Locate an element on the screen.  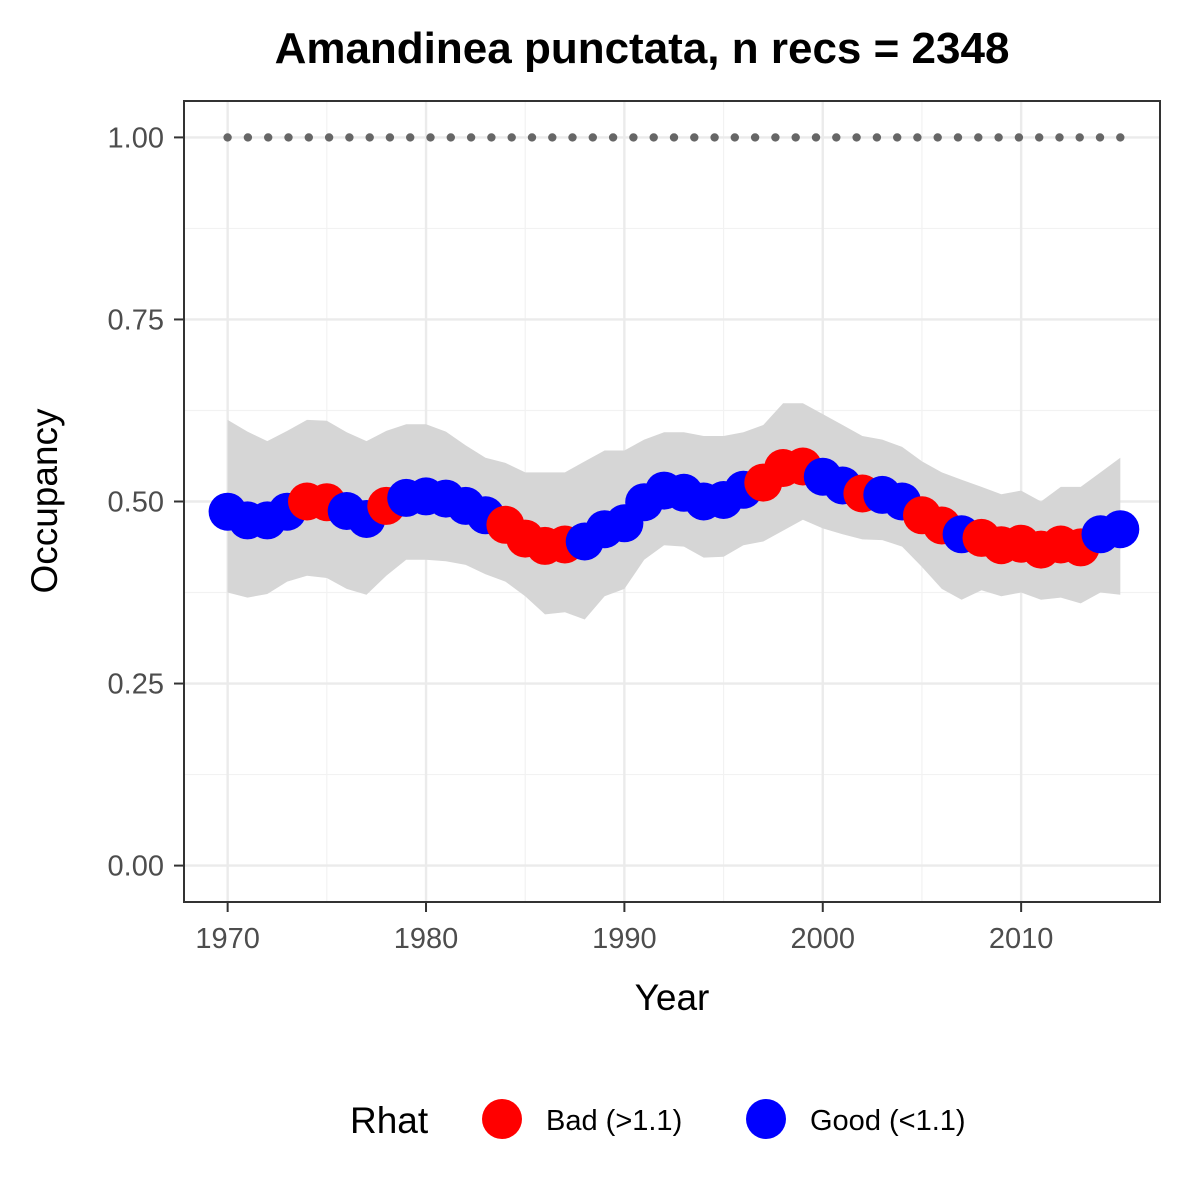
y-tick-label: 0.00 is located at coordinates (136, 867).